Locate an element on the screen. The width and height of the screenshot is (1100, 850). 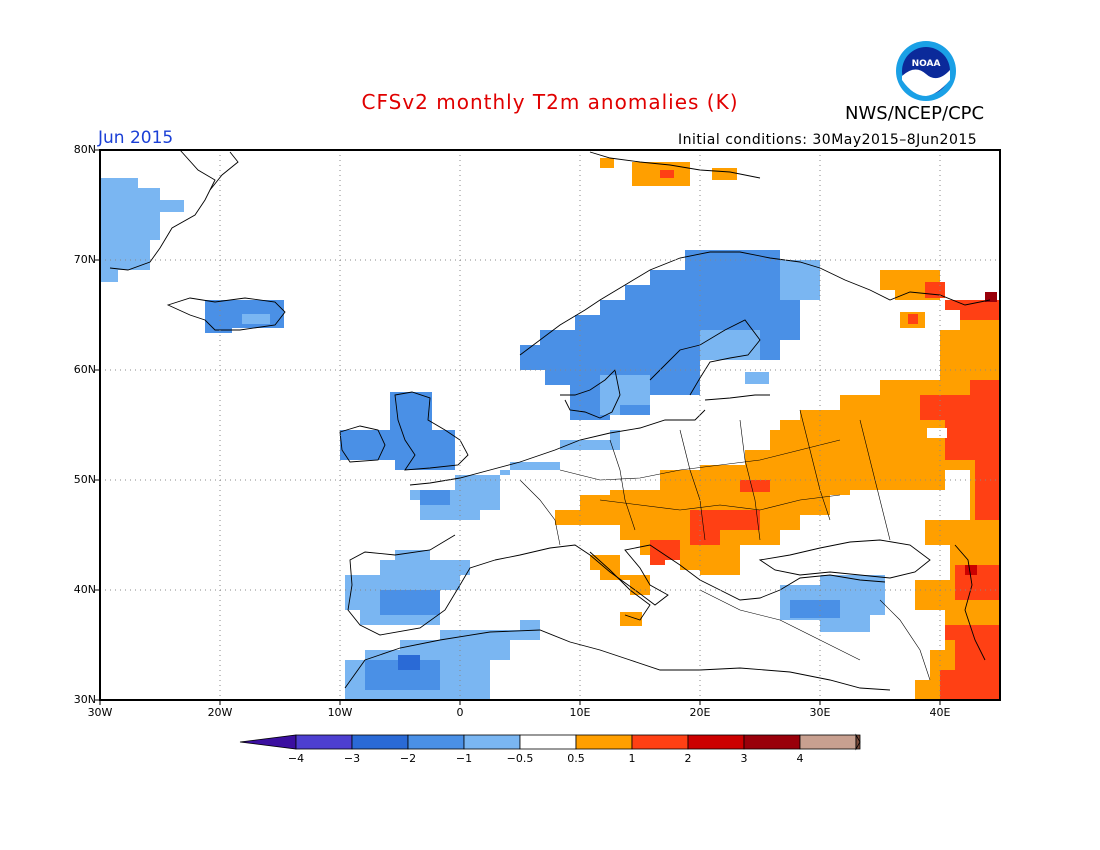
figure-title: CFSv2 monthly T2m anomalies (K) is located at coordinates (550, 102).